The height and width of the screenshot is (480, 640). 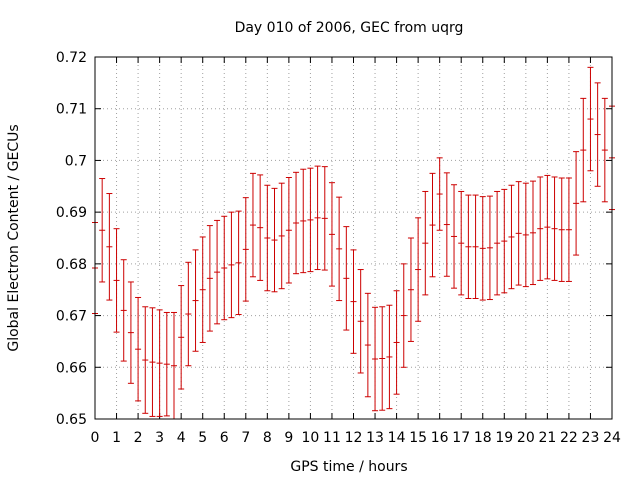 What do you see at coordinates (348, 467) in the screenshot?
I see `x-axis-label: GPS time / hours` at bounding box center [348, 467].